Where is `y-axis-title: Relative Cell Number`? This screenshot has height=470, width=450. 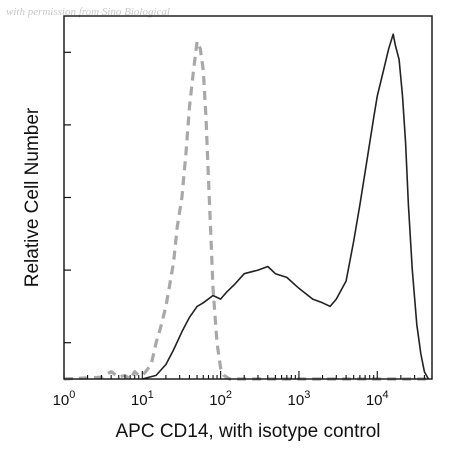 y-axis-title: Relative Cell Number is located at coordinates (32, 197).